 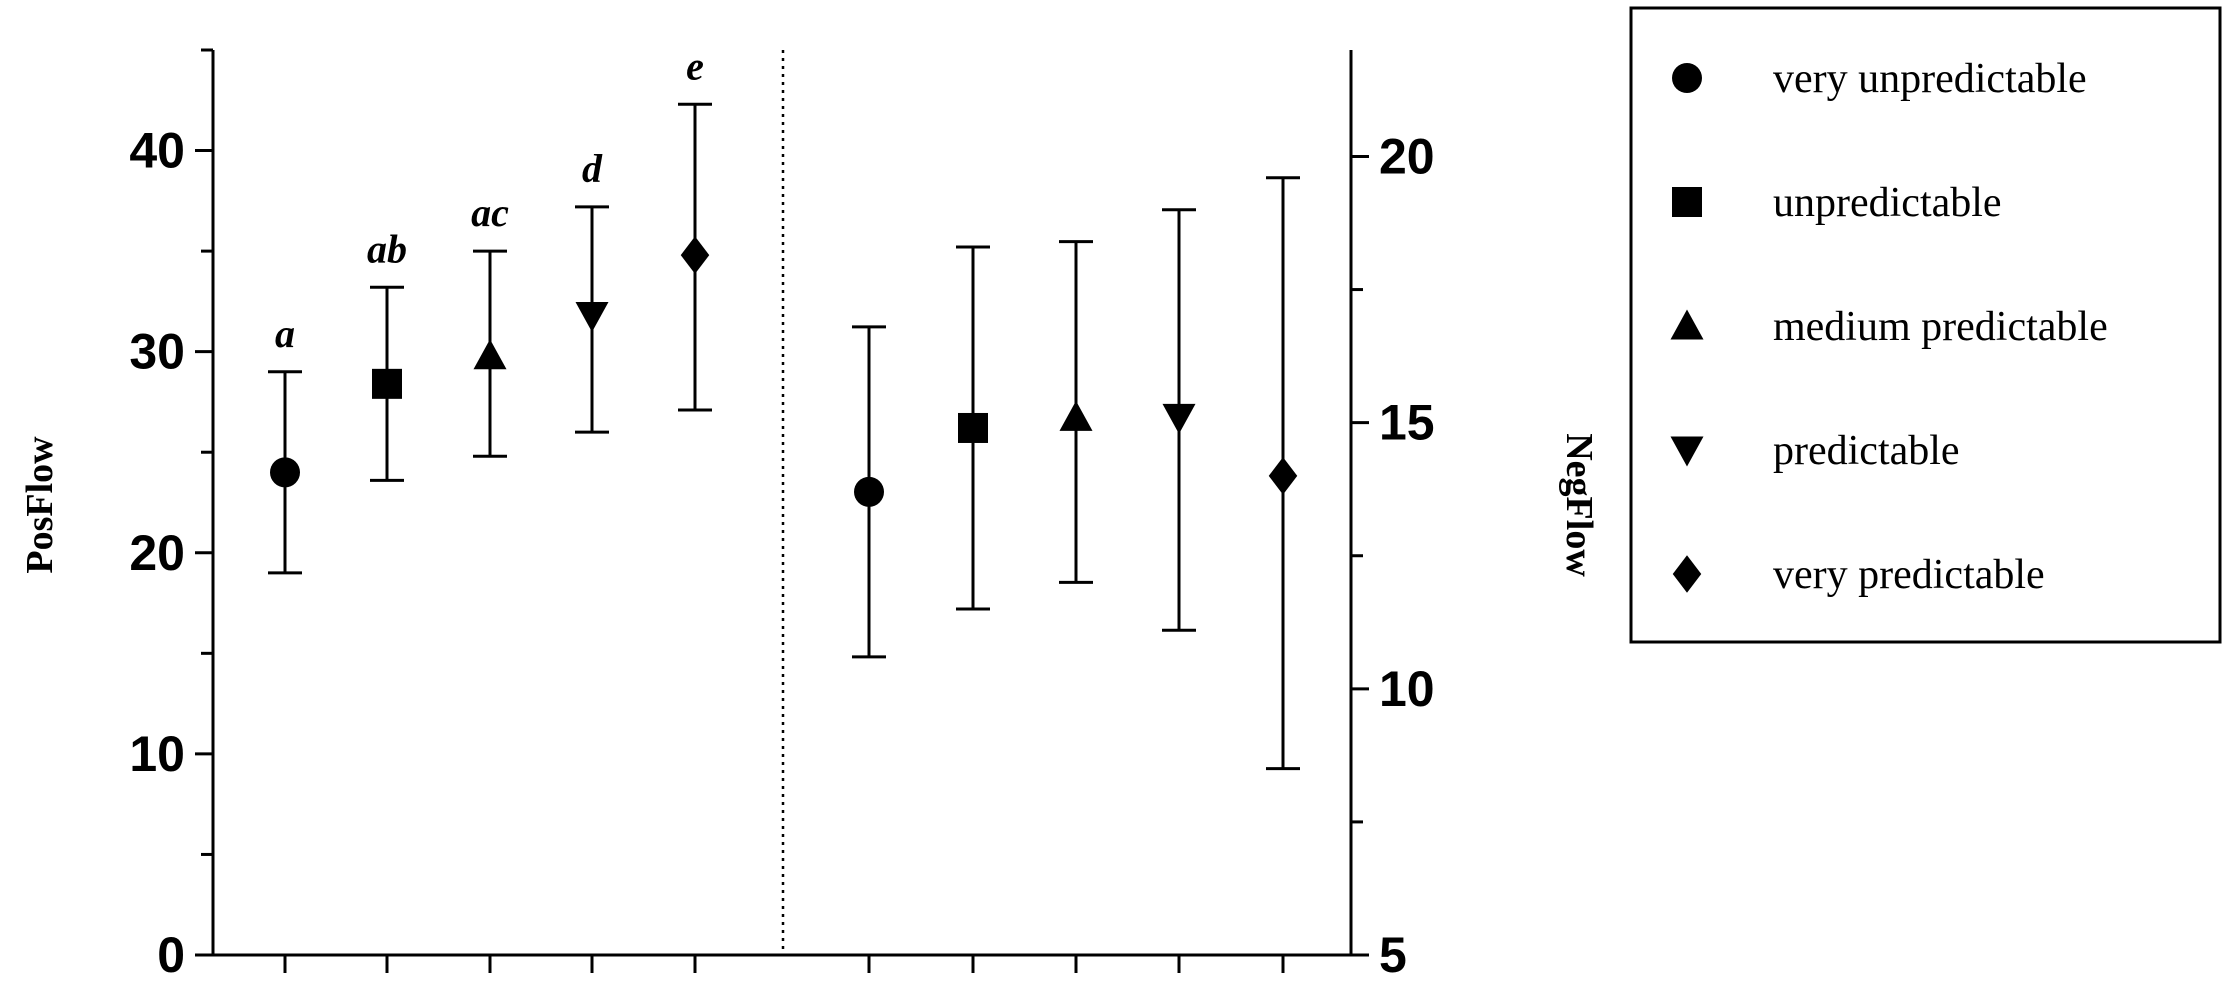 What do you see at coordinates (1179, 418) in the screenshot?
I see `right-point-triangle-down` at bounding box center [1179, 418].